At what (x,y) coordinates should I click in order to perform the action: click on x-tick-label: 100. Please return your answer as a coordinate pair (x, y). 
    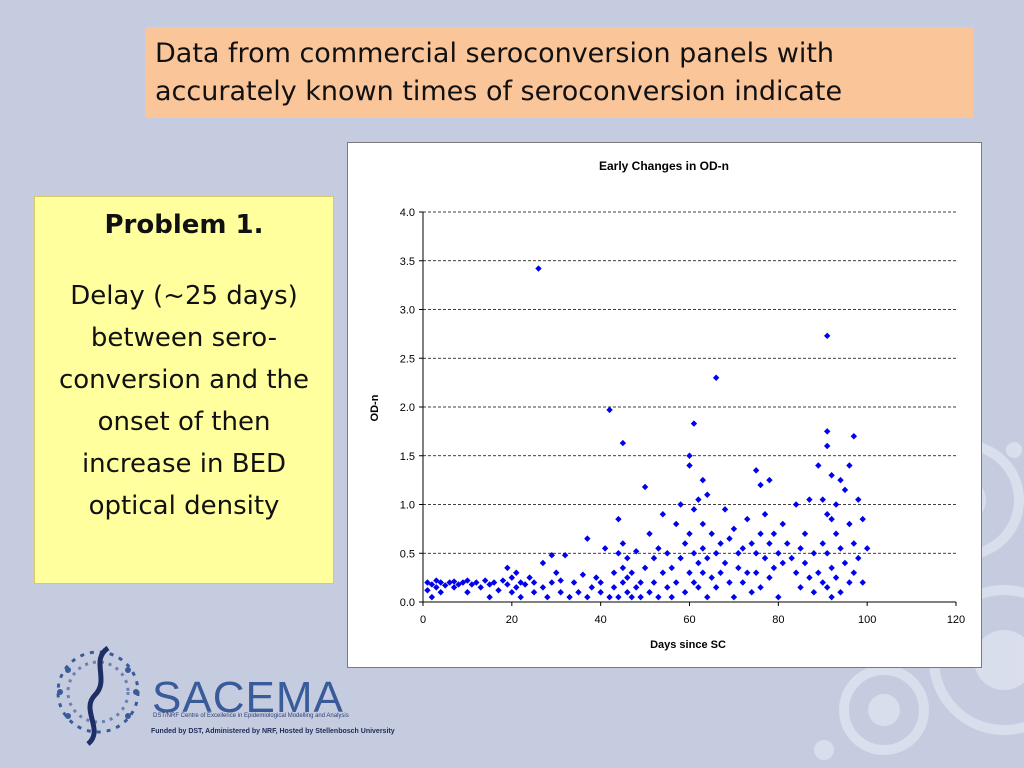
    Looking at the image, I should click on (867, 620).